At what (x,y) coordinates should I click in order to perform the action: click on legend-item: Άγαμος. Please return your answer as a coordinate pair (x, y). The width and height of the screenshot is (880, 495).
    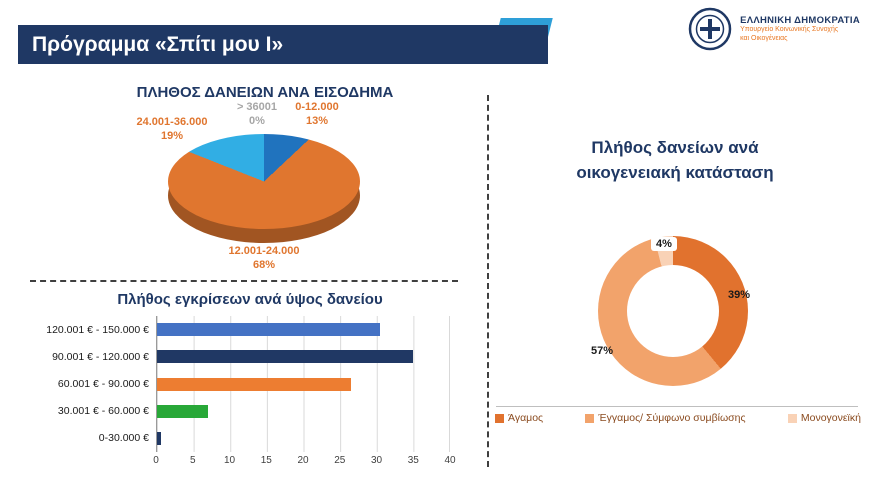
    Looking at the image, I should click on (519, 418).